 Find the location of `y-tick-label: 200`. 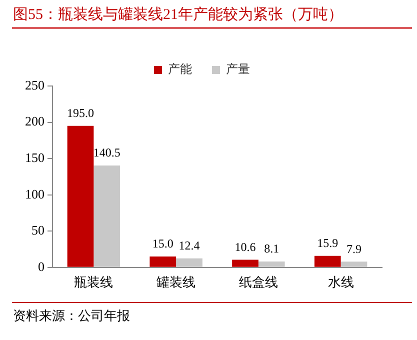

y-tick-label: 200 is located at coordinates (34, 121).